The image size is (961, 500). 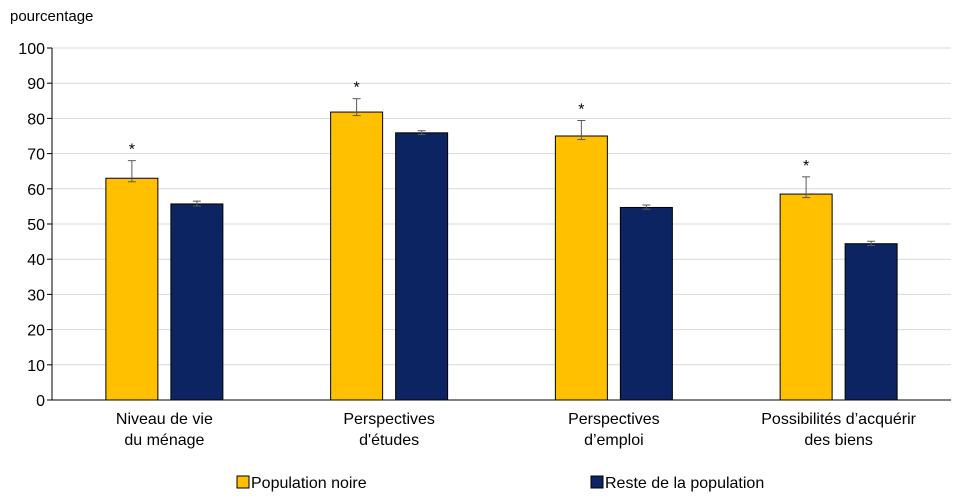 What do you see at coordinates (164, 419) in the screenshot?
I see `x-tick-label: Niveau de vie` at bounding box center [164, 419].